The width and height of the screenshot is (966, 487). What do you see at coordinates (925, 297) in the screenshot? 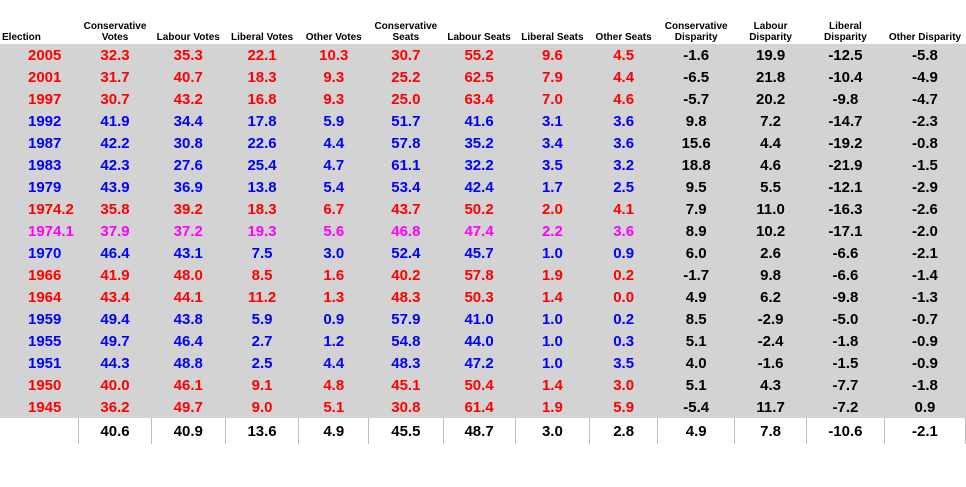
I see `cell-other-disparity: -1.3` at bounding box center [925, 297].